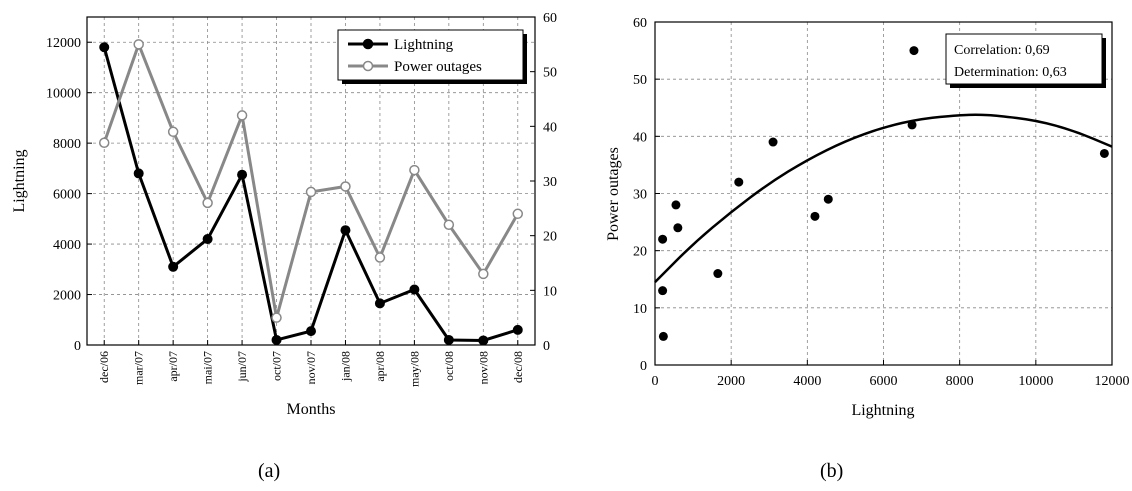 Image resolution: width=1132 pixels, height=491 pixels. Describe the element at coordinates (311, 409) in the screenshot. I see `x-axis-title: Months` at that location.